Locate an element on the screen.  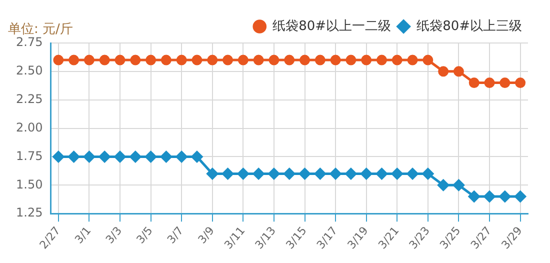
y-tick-label: 2.50 is located at coordinates (29, 71).